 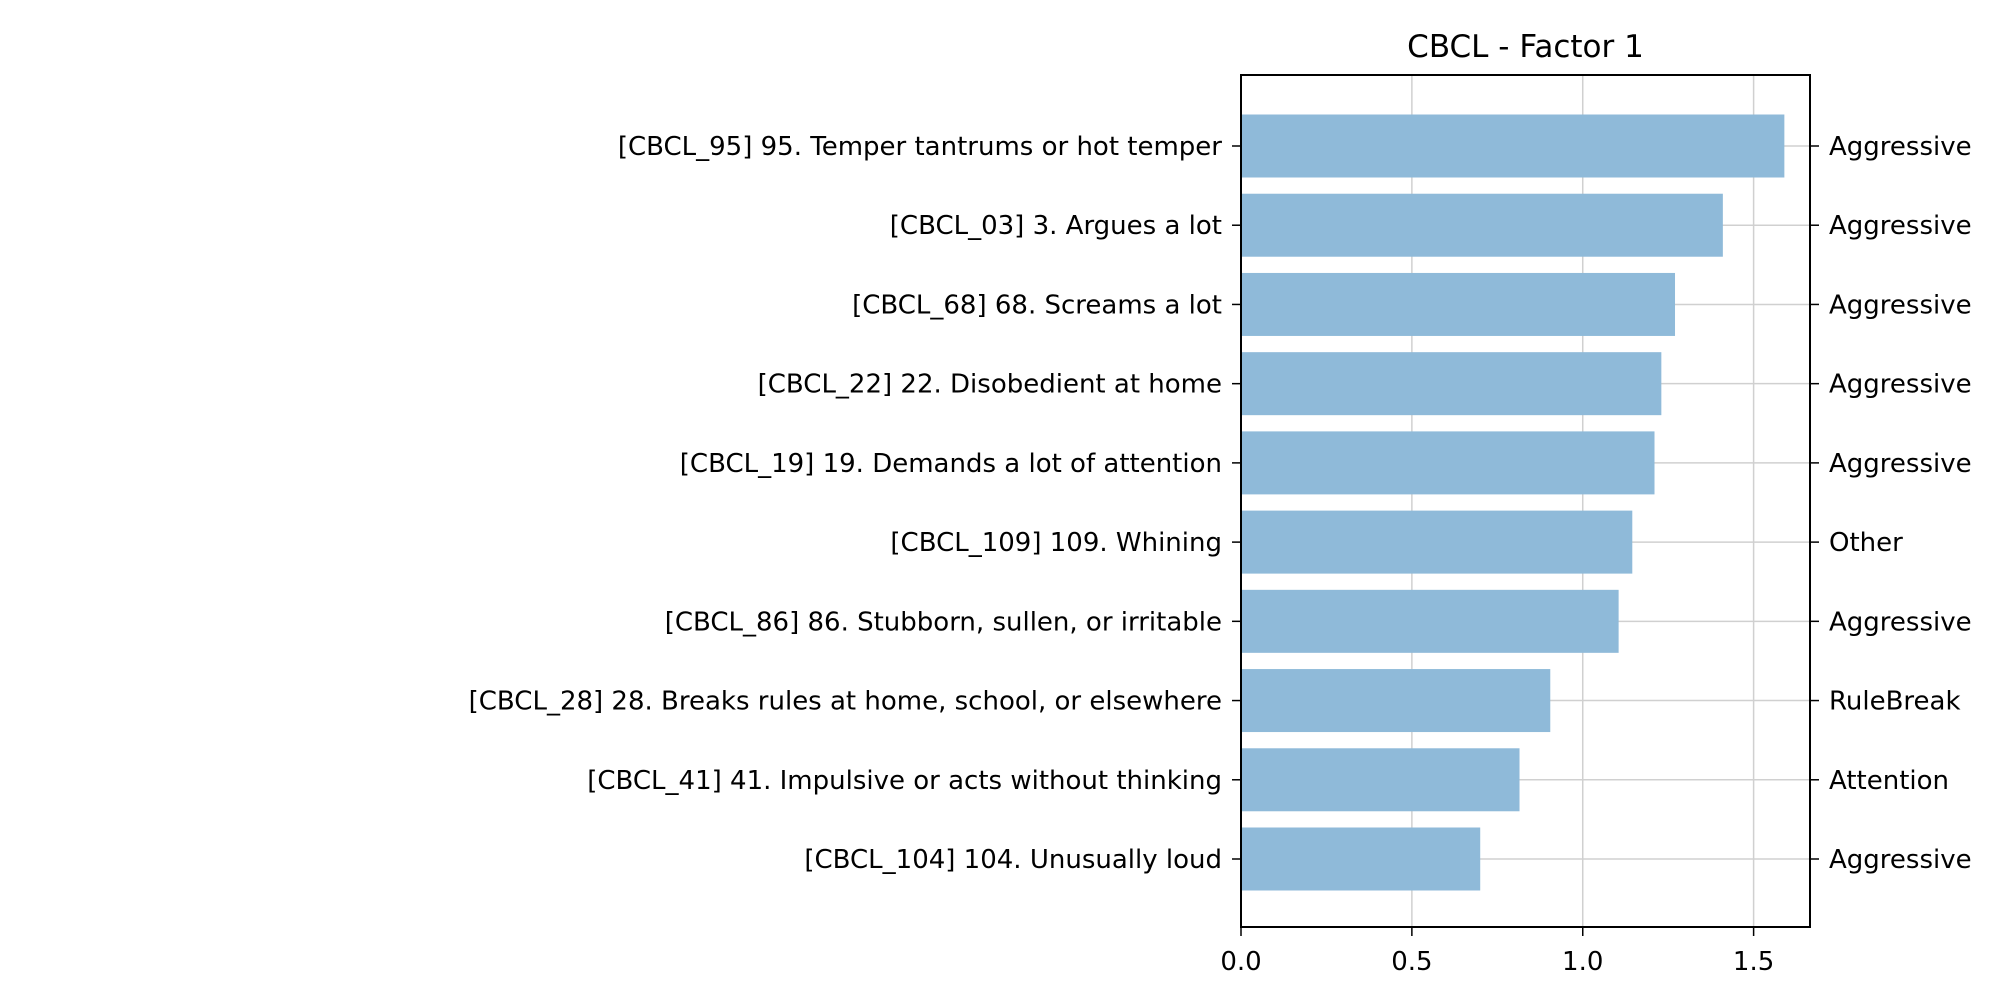 What do you see at coordinates (951, 464) in the screenshot?
I see `category-label: [CBCL_19] 19. Demands a lot of attention` at bounding box center [951, 464].